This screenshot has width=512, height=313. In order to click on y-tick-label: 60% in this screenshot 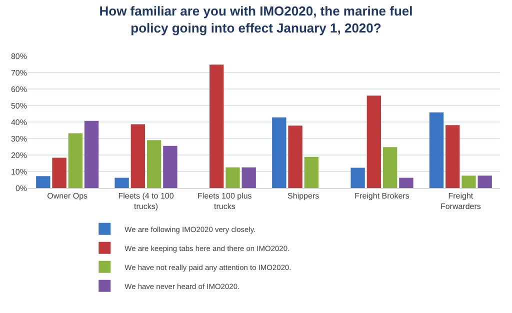, I will do `click(18, 89)`.